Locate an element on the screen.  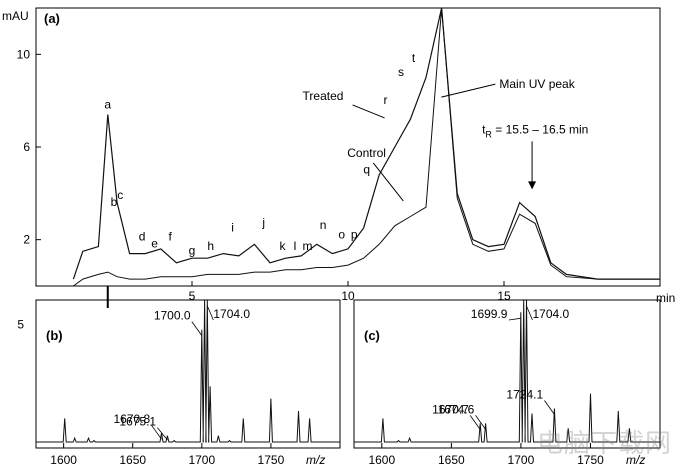
x-tick-label: 10 is located at coordinates (348, 296).